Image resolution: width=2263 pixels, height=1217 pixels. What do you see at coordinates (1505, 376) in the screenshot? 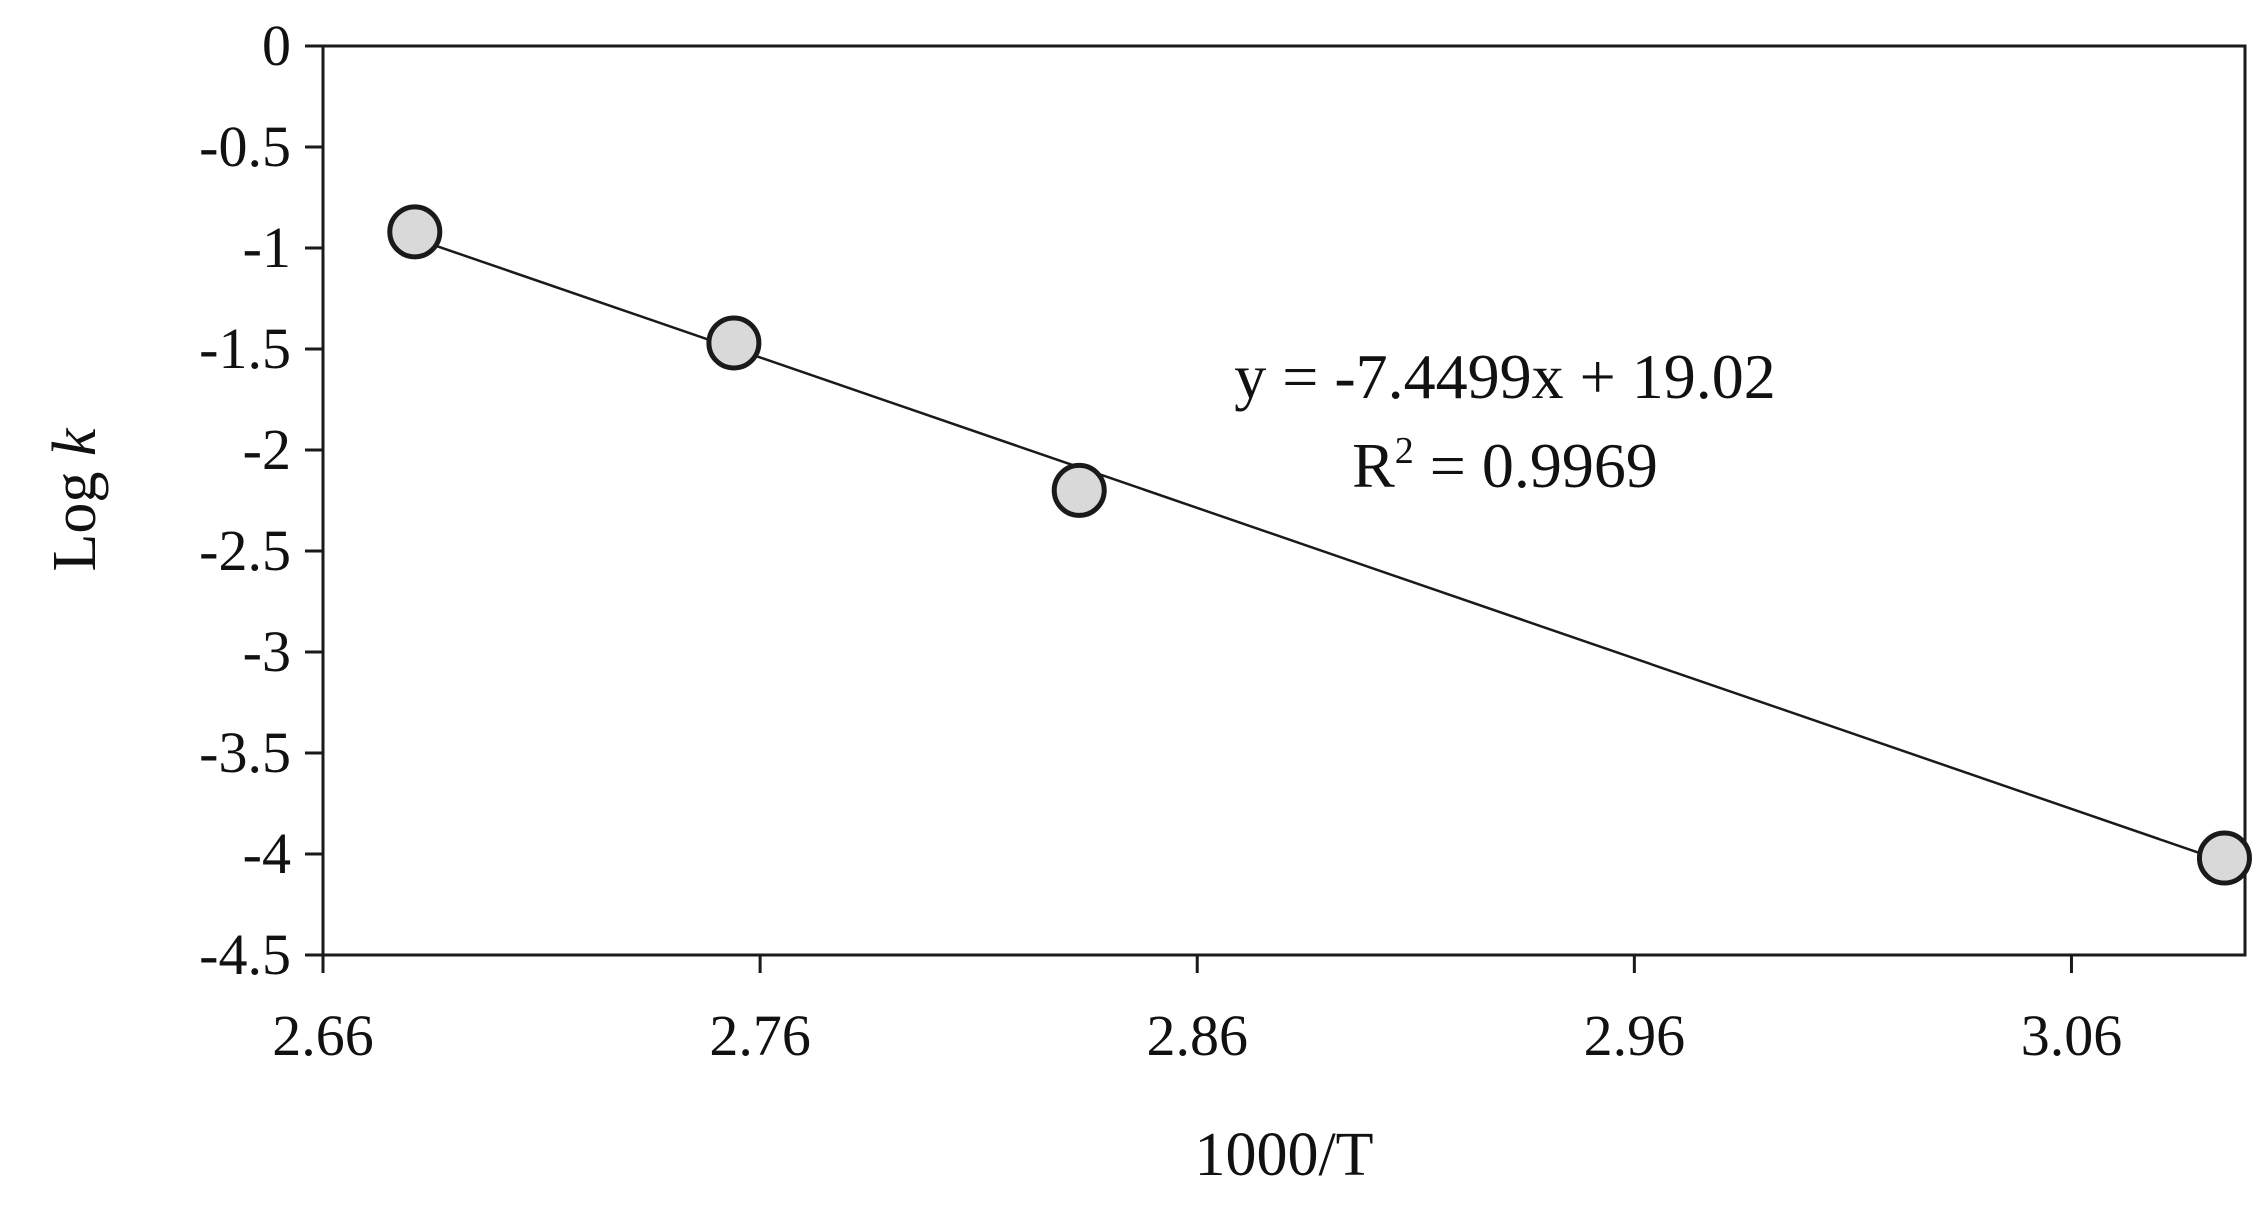
I see `trendline-equation: y = -7.4499x + 19.02` at bounding box center [1505, 376].